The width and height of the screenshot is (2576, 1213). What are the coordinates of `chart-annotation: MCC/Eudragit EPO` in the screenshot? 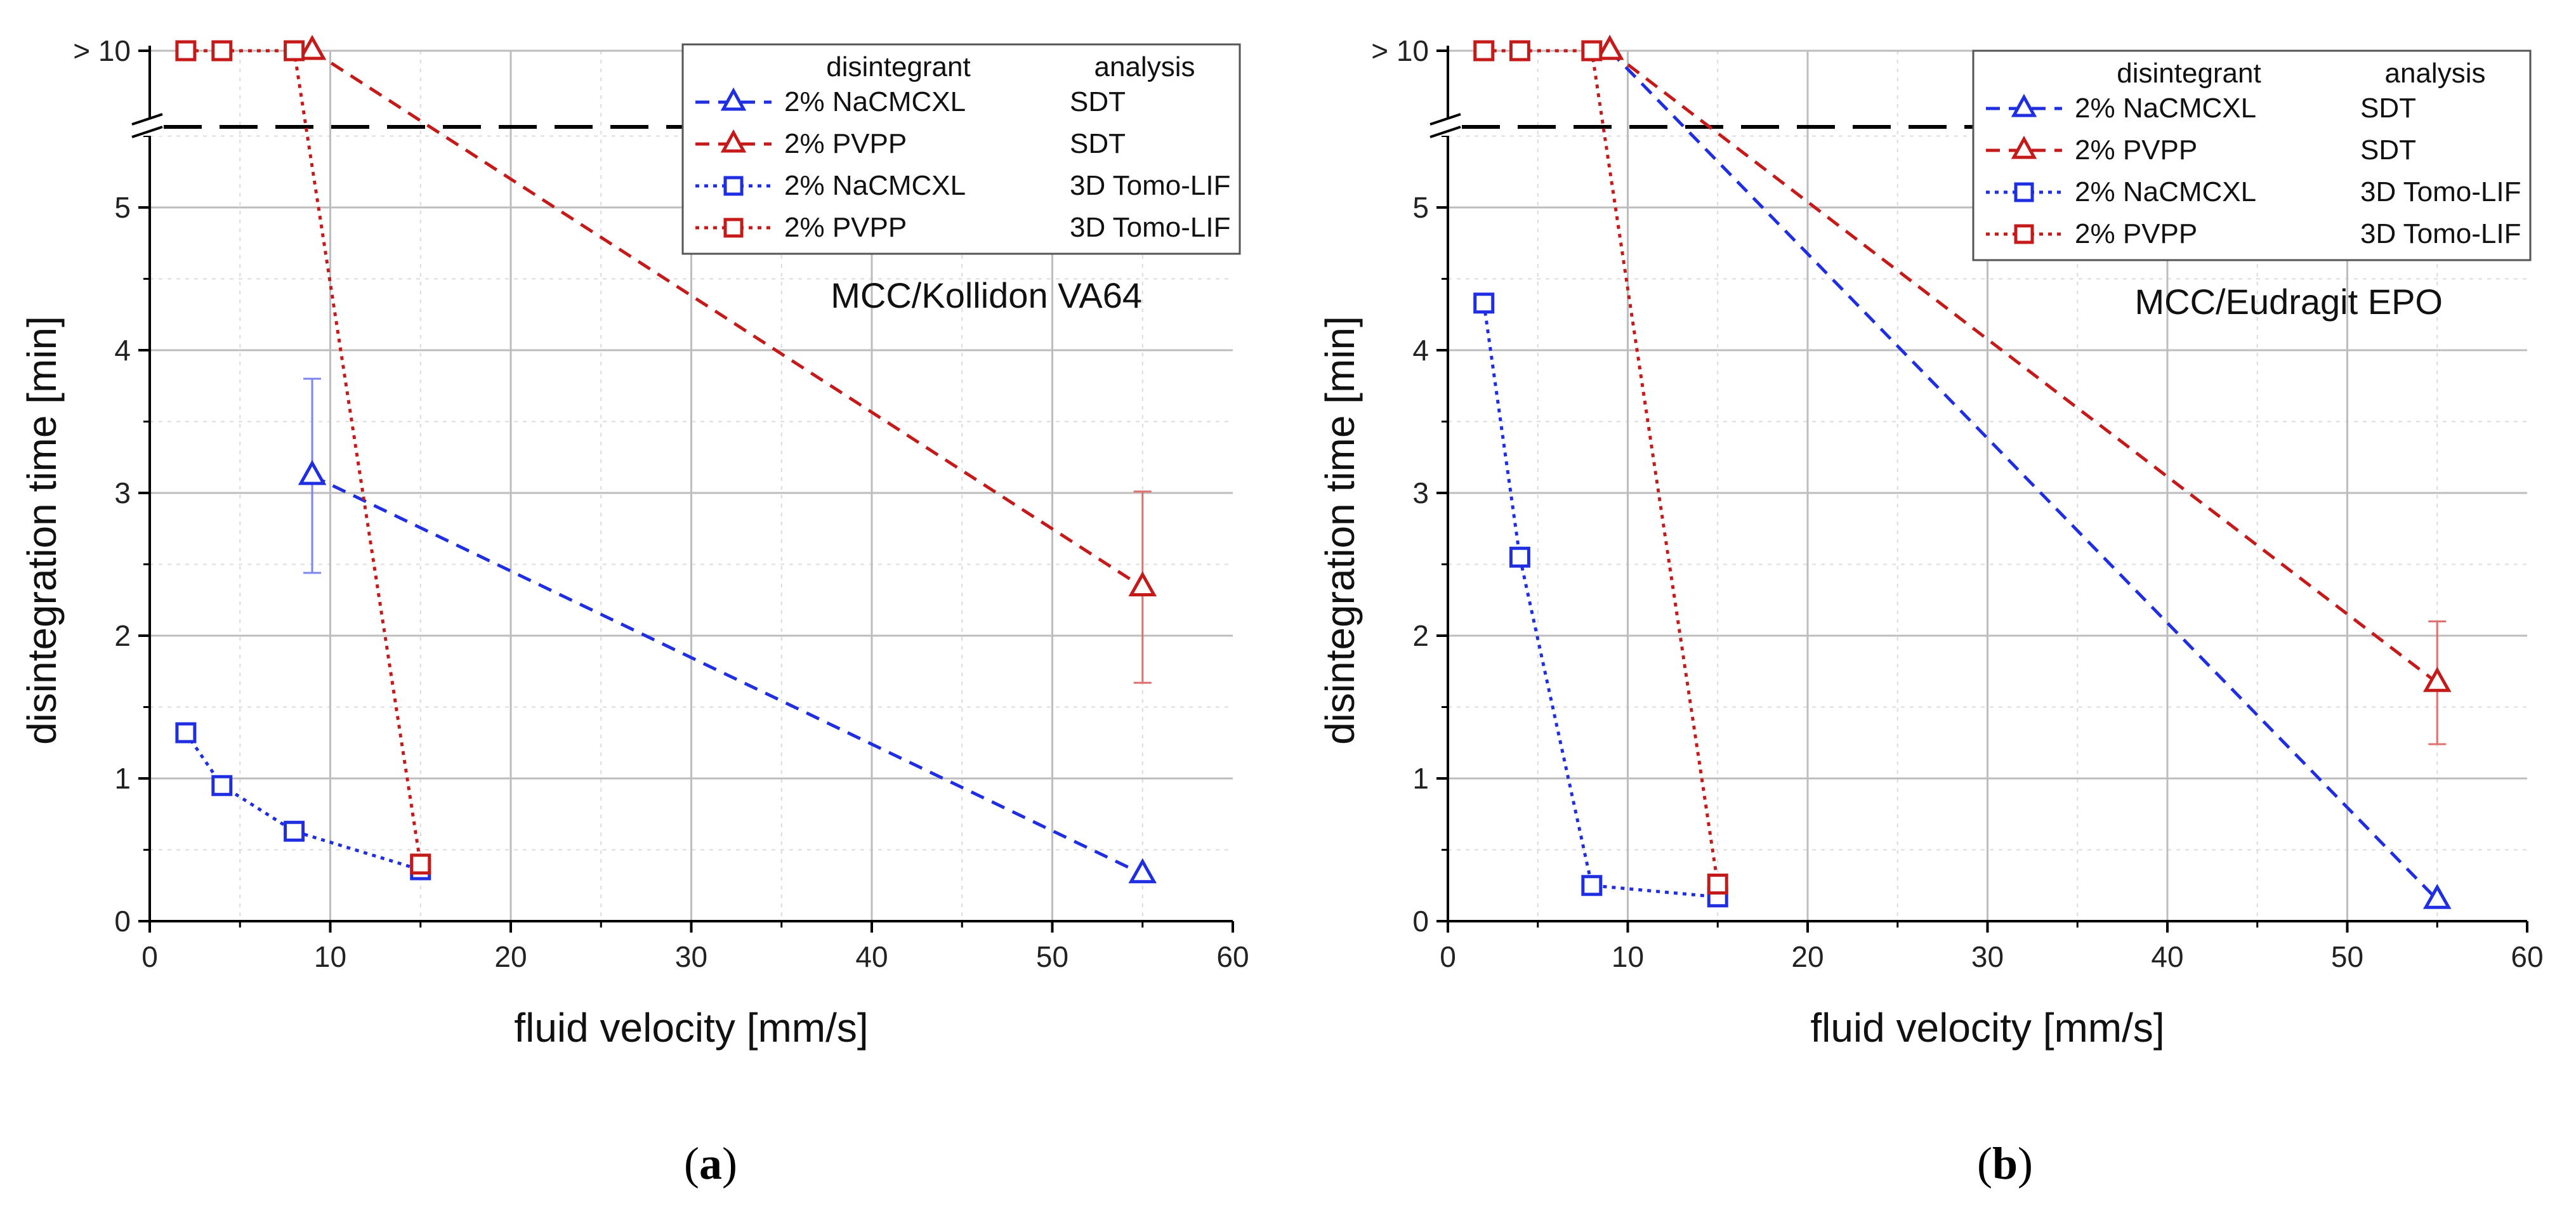 It's located at (2289, 302).